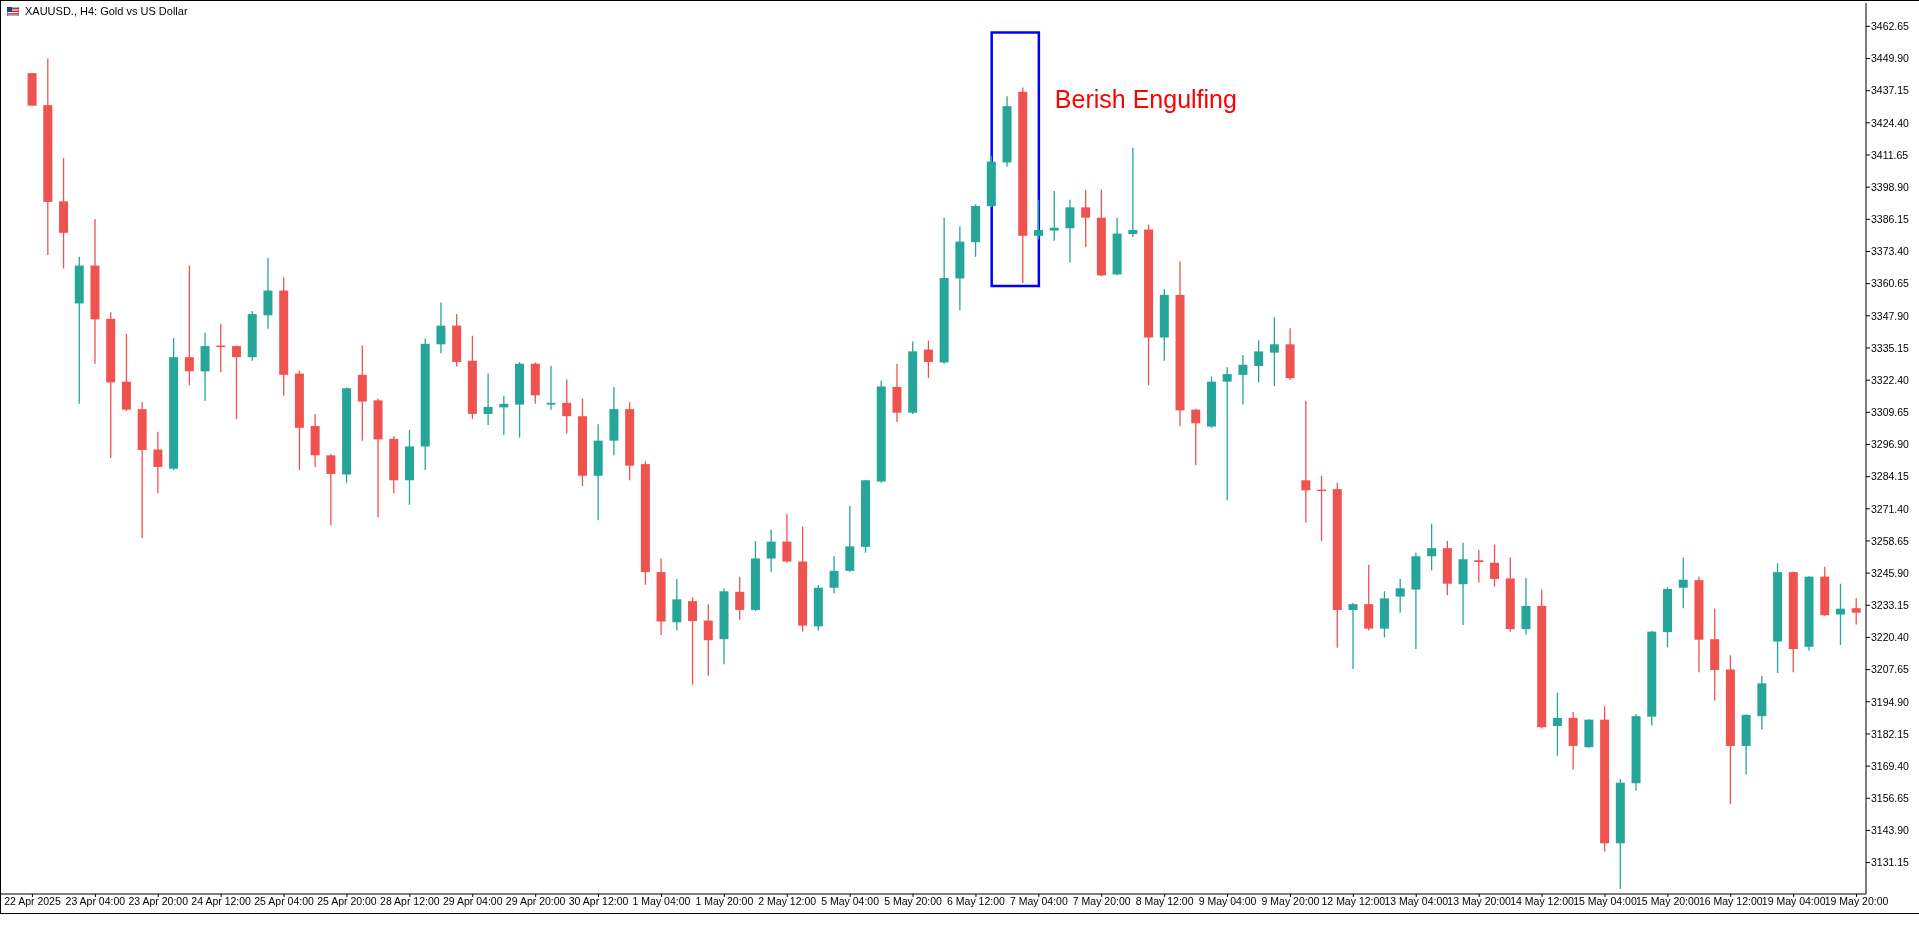 This screenshot has height=943, width=1919. I want to click on y-tick-label: 3207.65, so click(1890, 669).